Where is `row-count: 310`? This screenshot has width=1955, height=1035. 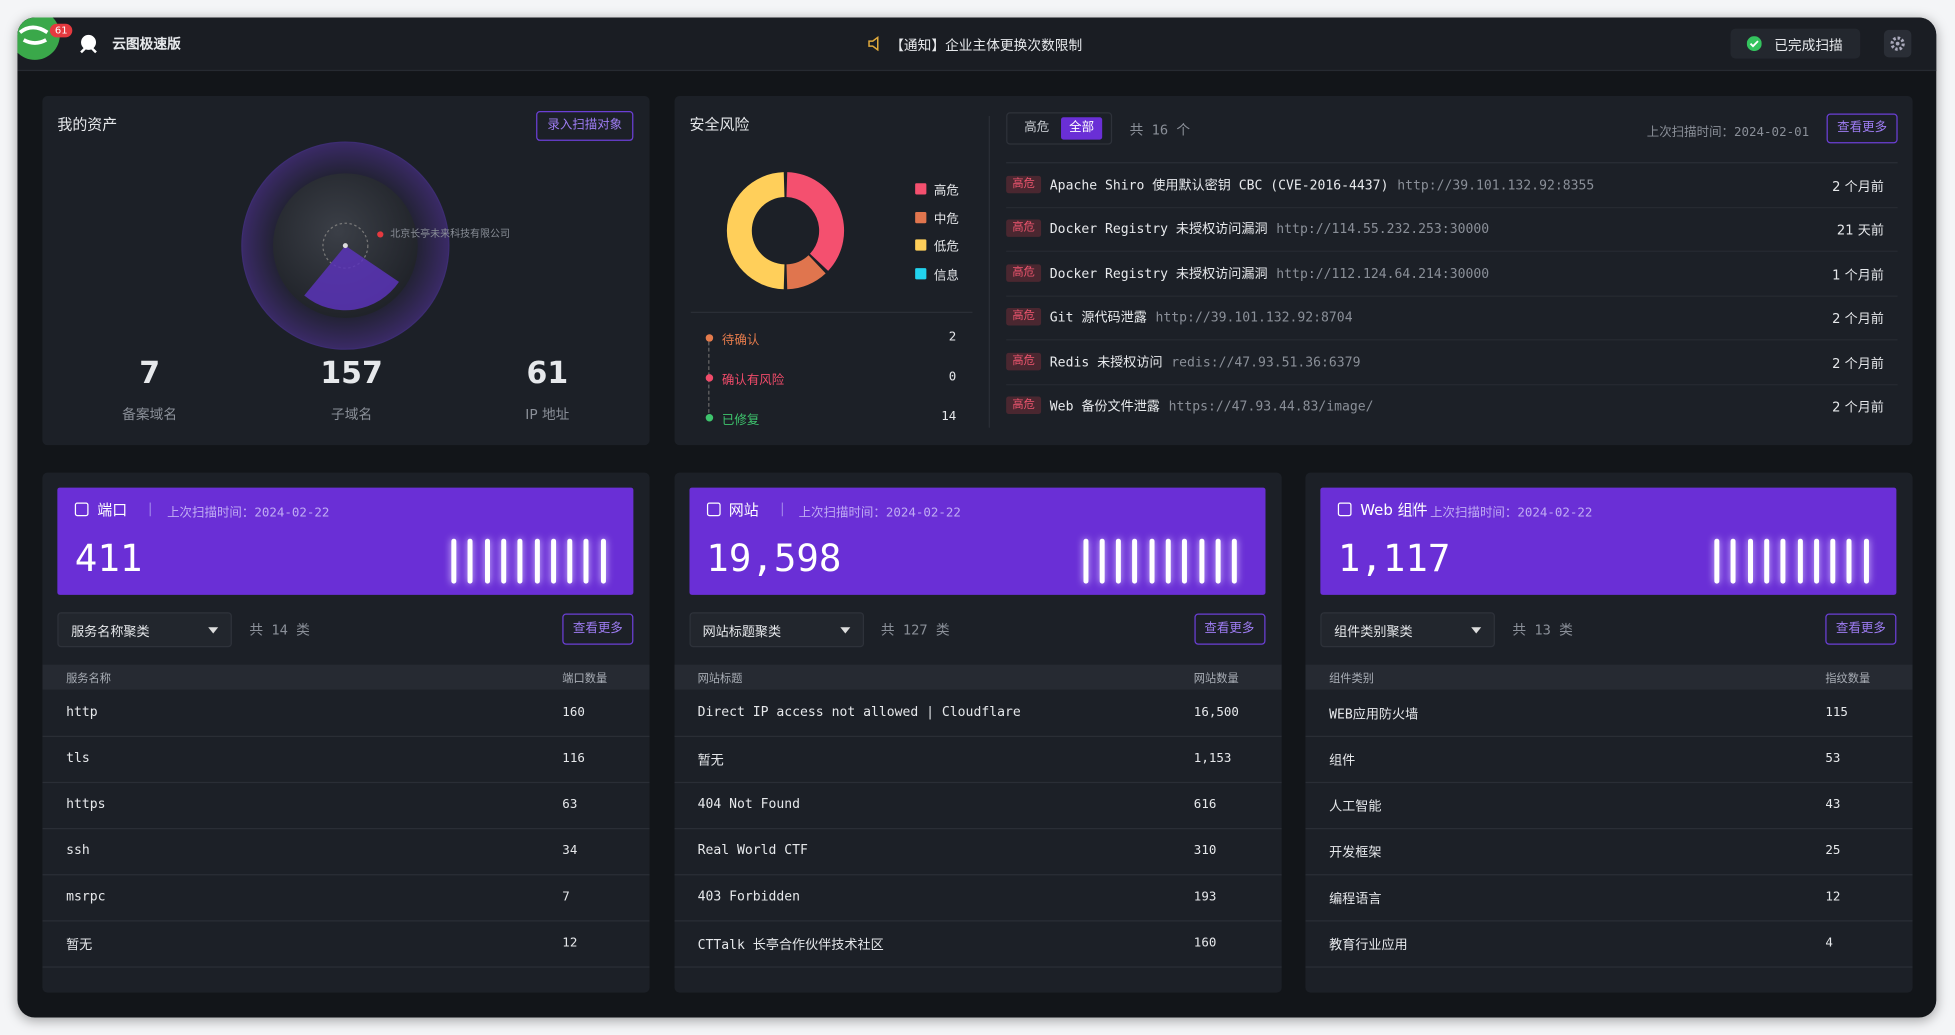 row-count: 310 is located at coordinates (1205, 851).